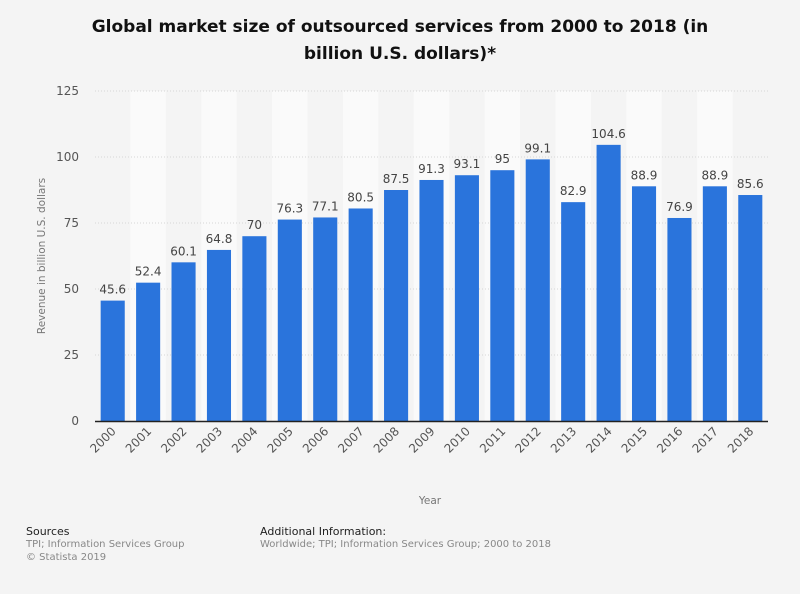  What do you see at coordinates (598, 439) in the screenshot?
I see `x-tick-label: 2014` at bounding box center [598, 439].